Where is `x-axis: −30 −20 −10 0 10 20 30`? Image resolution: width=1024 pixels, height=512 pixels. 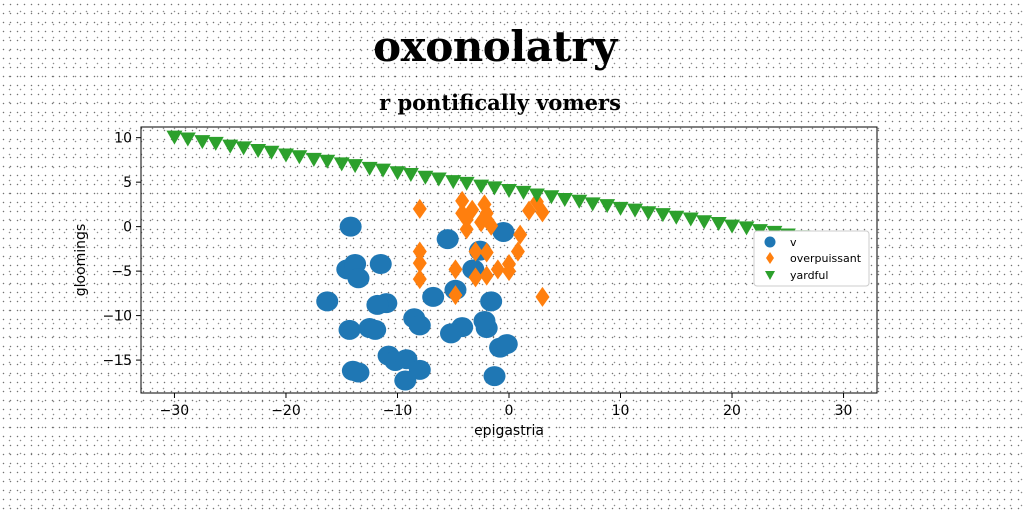
x-axis: −30 −20 −10 0 10 20 30 is located at coordinates (506, 406).